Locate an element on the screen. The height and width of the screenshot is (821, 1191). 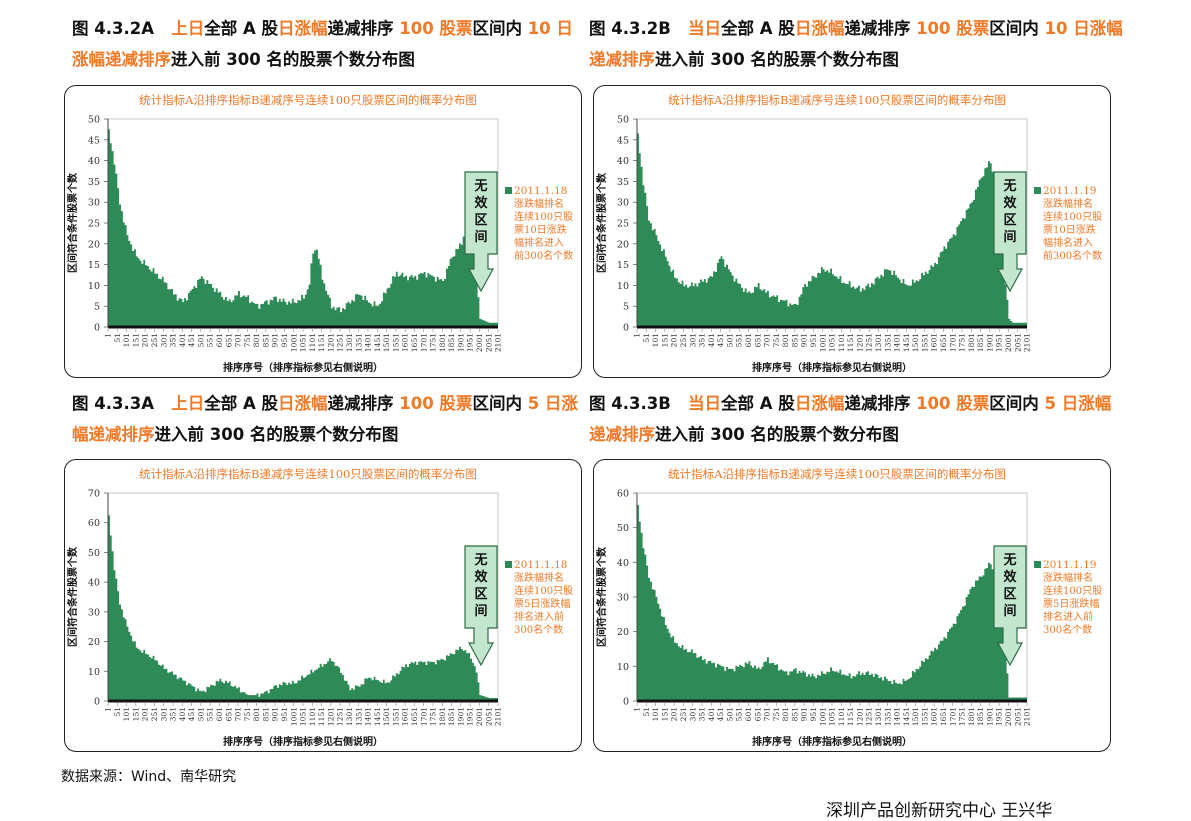
invalid-zone-arrow is located at coordinates (1010, 606).